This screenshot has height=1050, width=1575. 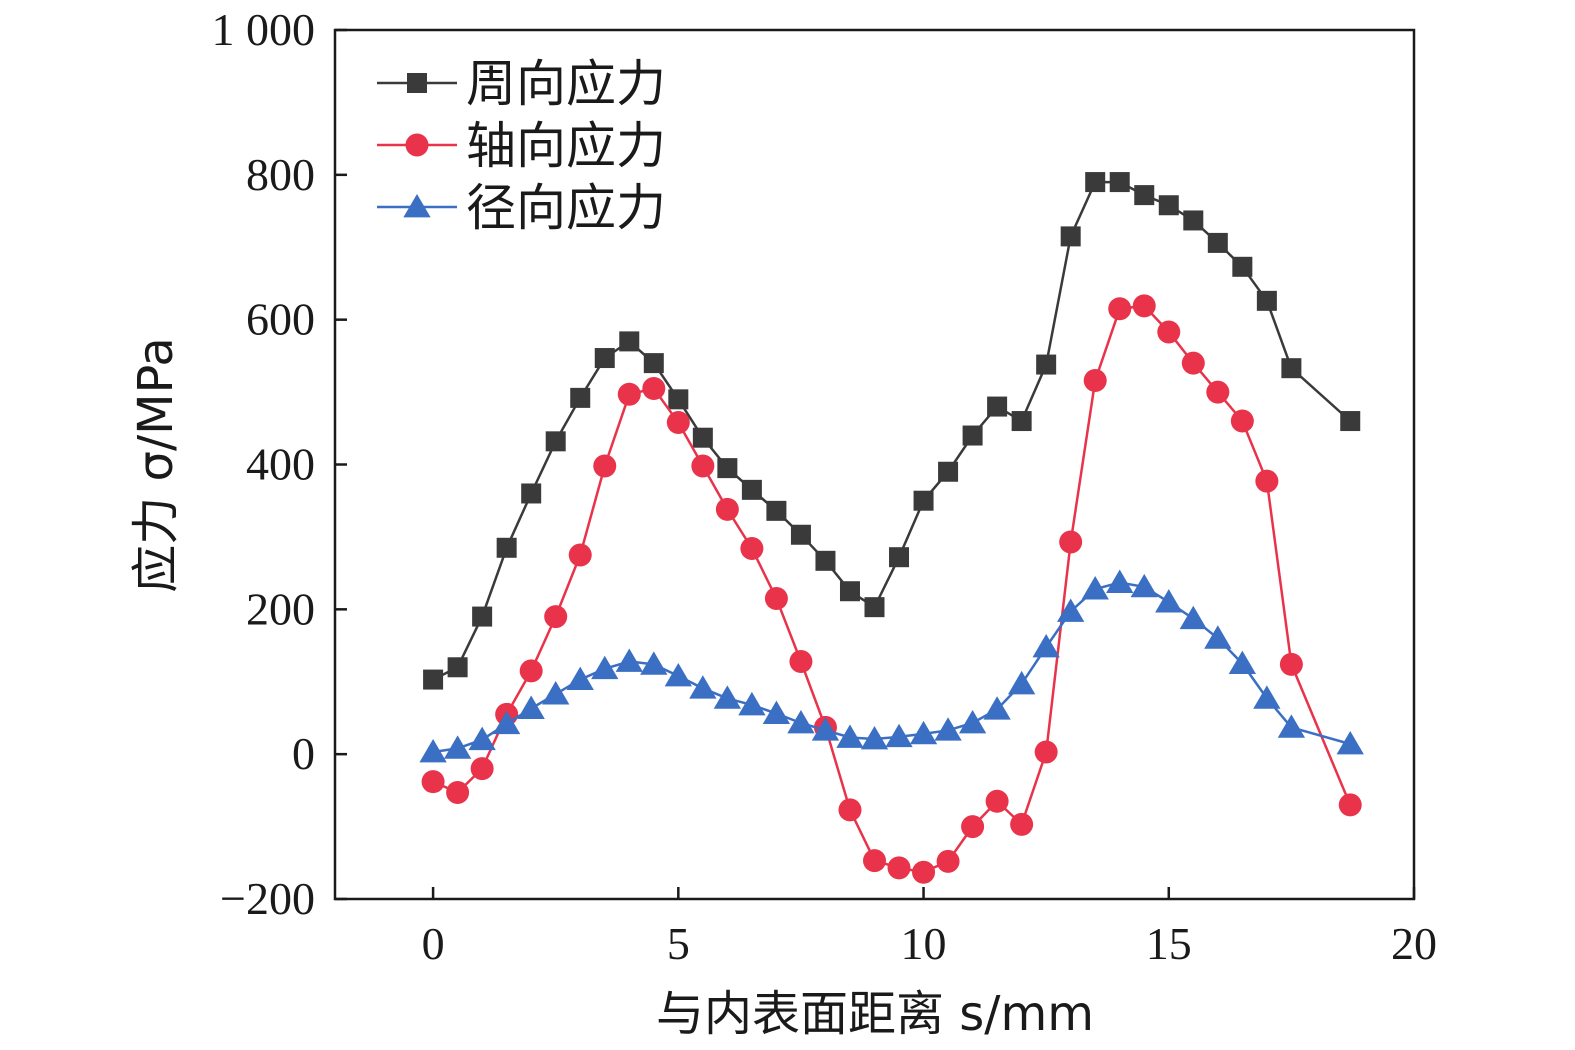 I want to click on y-tick-label: 400, so click(x=280, y=464).